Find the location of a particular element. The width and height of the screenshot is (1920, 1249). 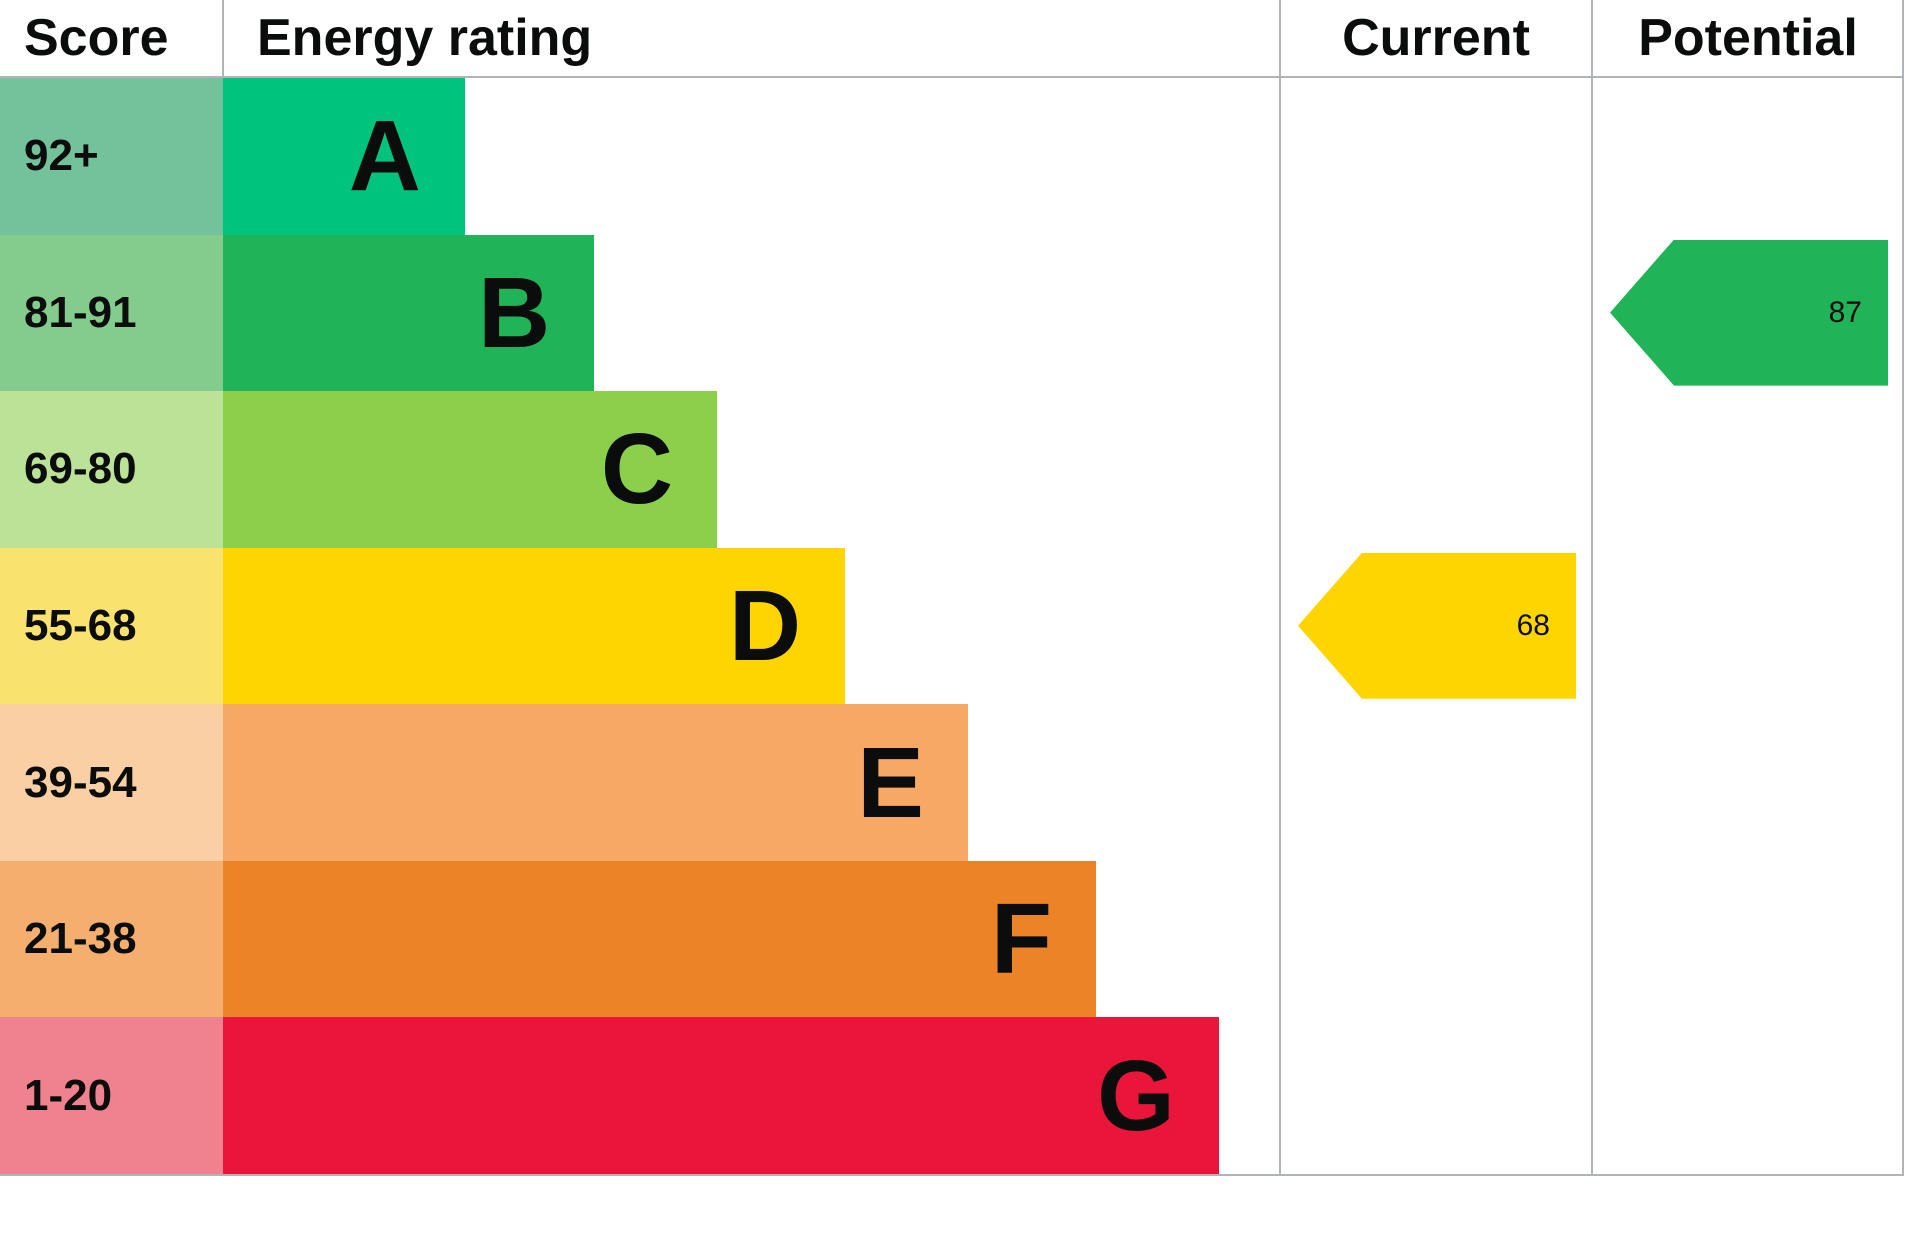

current-column-divider is located at coordinates (1280, 588).